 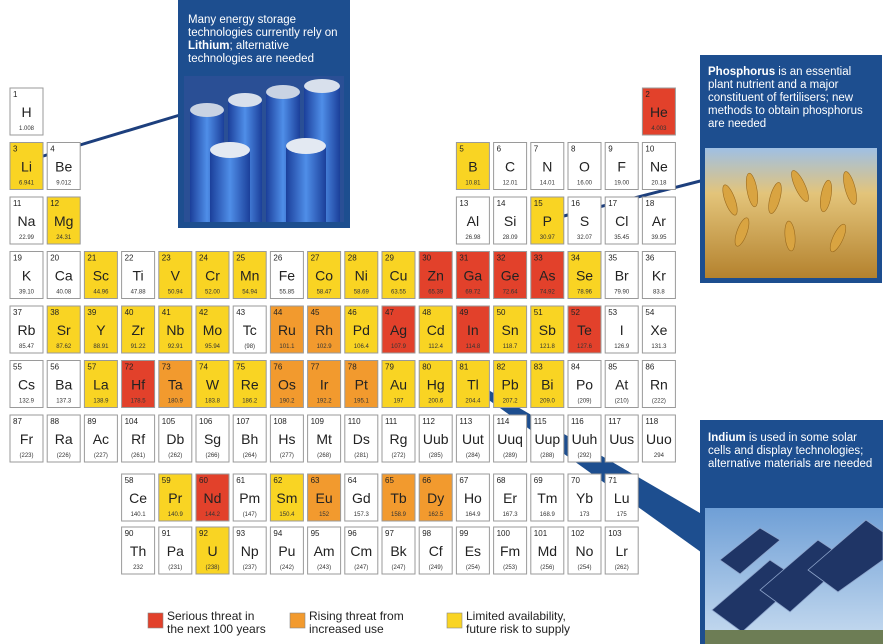 What do you see at coordinates (621, 385) in the screenshot?
I see `element-symbol: At` at bounding box center [621, 385].